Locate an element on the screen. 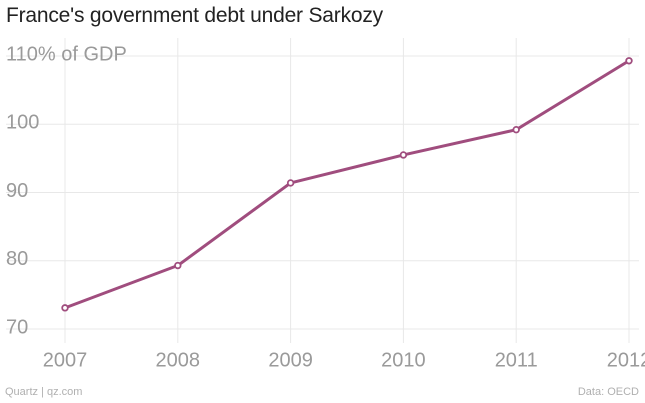 The image size is (645, 403). x-tick-label: 2008 is located at coordinates (178, 360).